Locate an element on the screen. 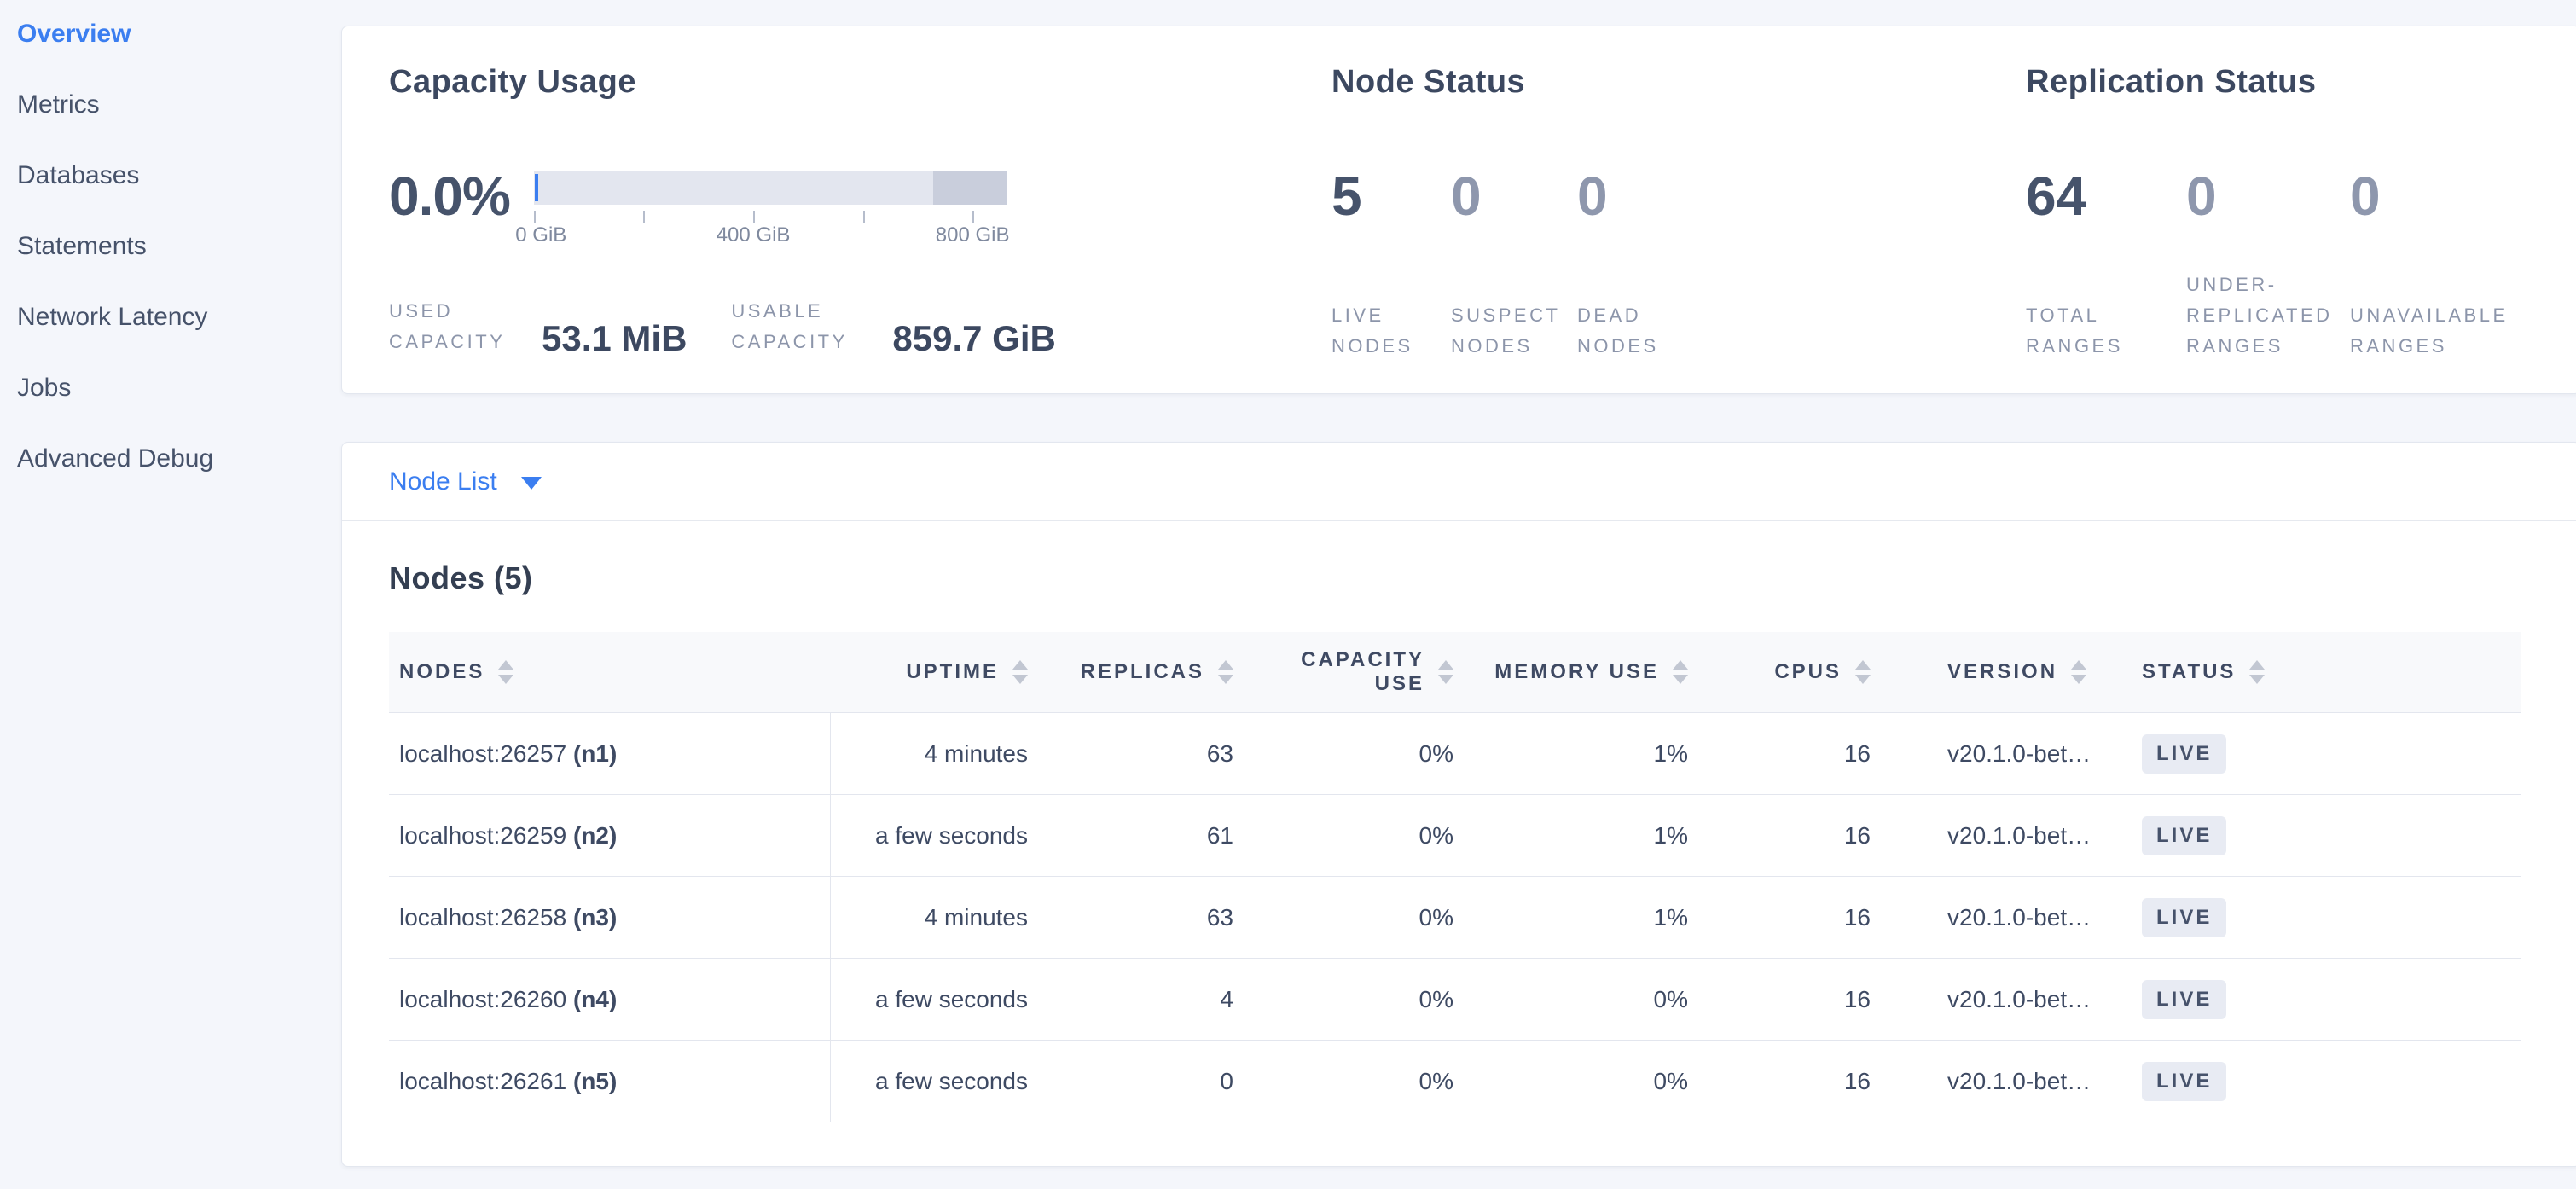  chevron-down-icon is located at coordinates (531, 483).